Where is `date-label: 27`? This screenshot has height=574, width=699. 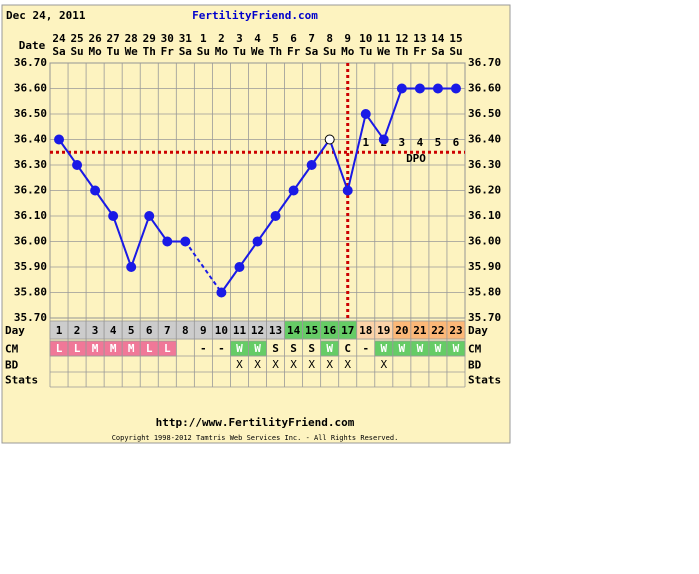
date-label: 27 is located at coordinates (113, 38).